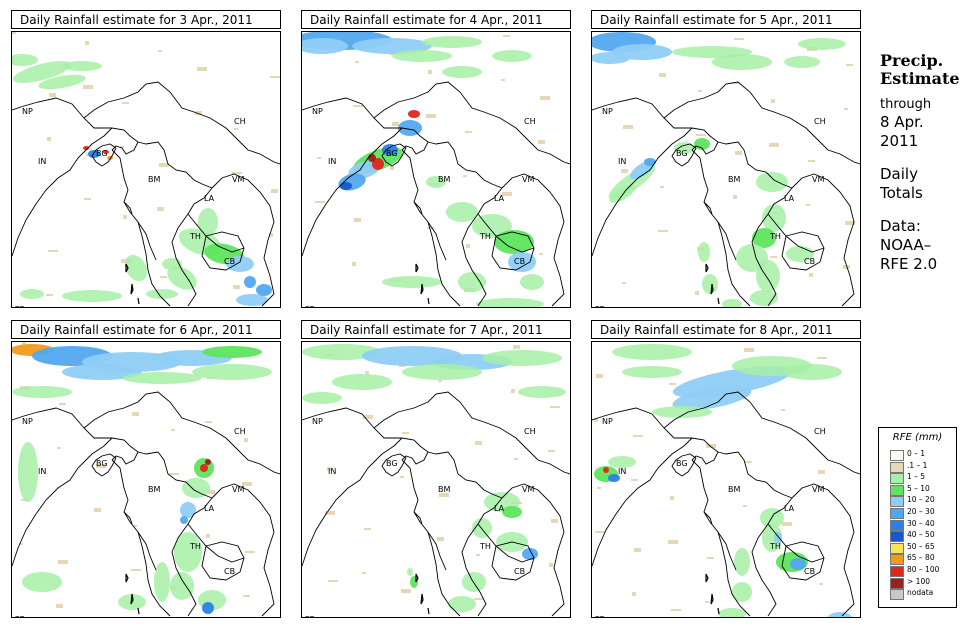 Image resolution: width=967 pixels, height=639 pixels. I want to click on legend-label: 0 – 1, so click(916, 453).